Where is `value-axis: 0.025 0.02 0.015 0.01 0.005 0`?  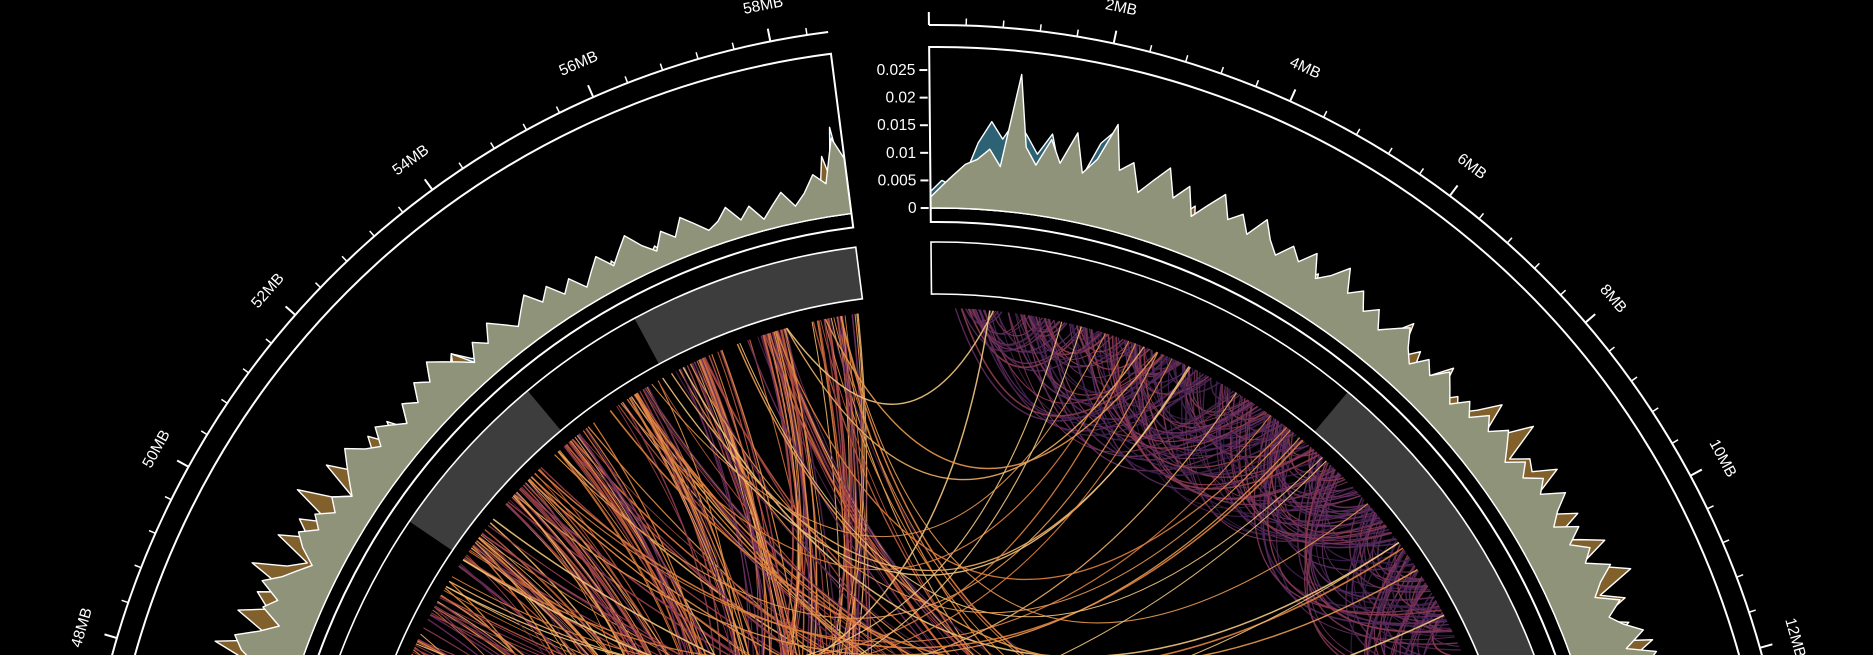
value-axis: 0.025 0.02 0.015 0.01 0.005 0 is located at coordinates (903, 139).